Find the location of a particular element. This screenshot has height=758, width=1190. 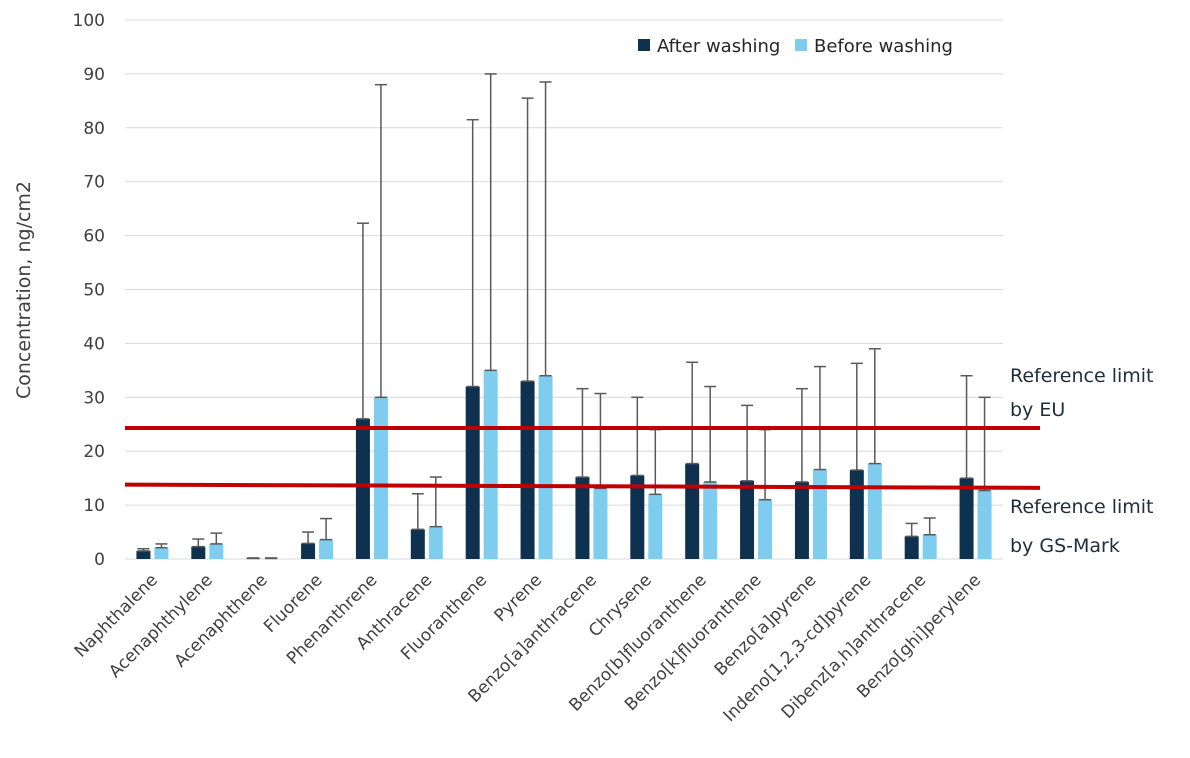

y-axis-title: Concentration, ng/cm2 is located at coordinates (24, 290).